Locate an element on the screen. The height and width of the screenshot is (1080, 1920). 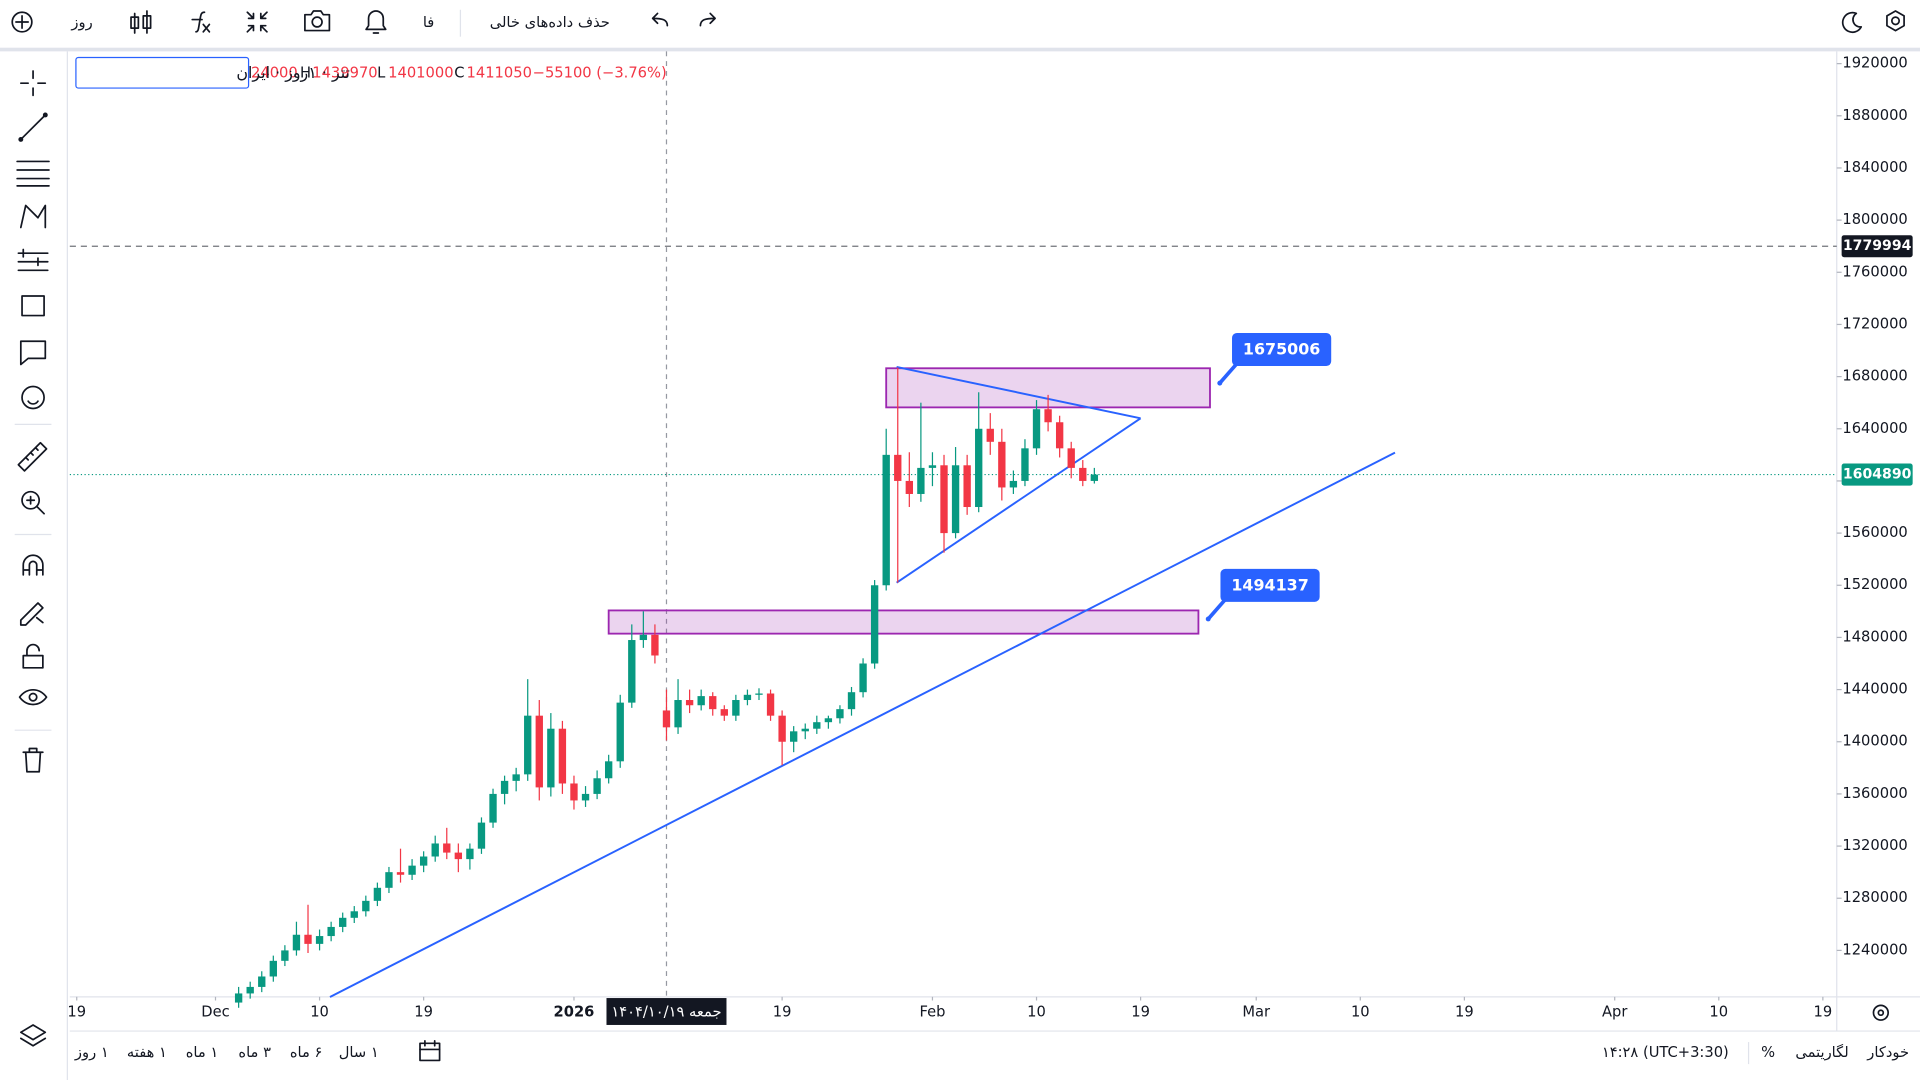
percent-toggle: % is located at coordinates (1768, 1052).